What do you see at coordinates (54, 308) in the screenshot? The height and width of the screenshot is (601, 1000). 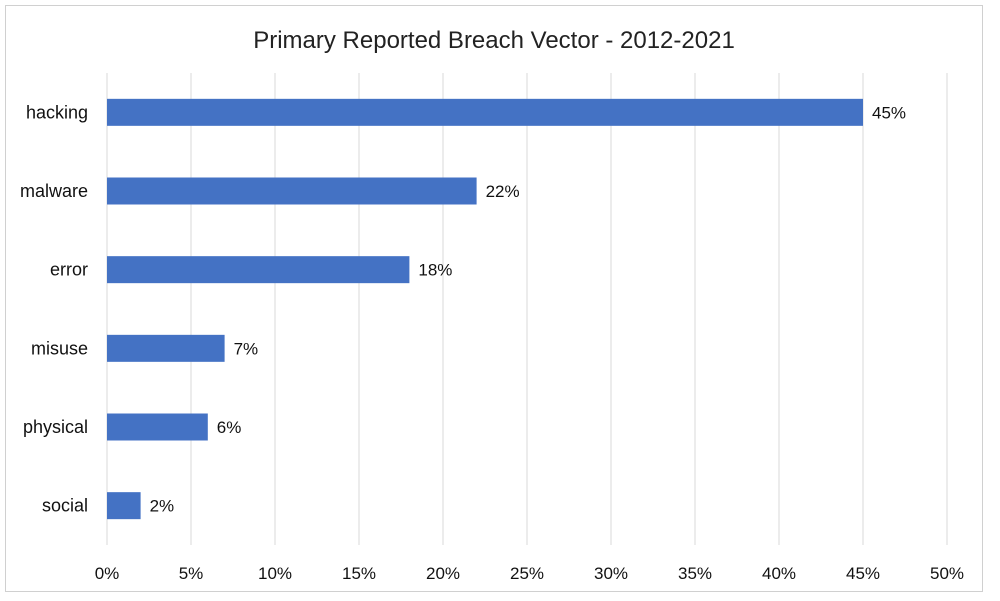 I see `category-labels: hacking malware error misuse physical social` at bounding box center [54, 308].